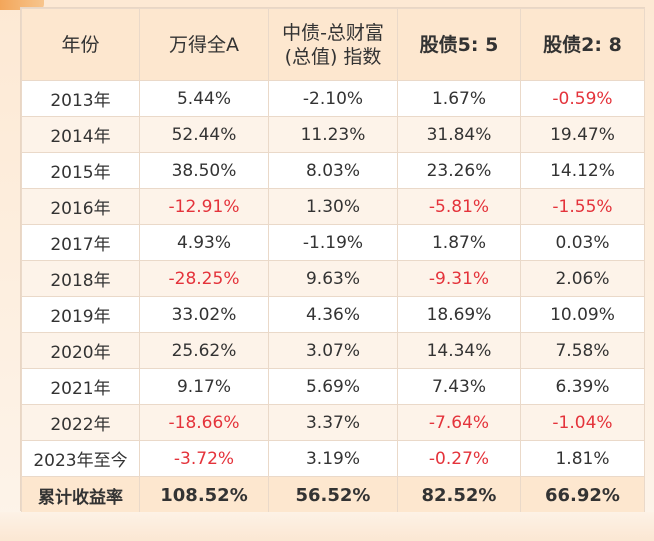 The width and height of the screenshot is (654, 541). Describe the element at coordinates (204, 386) in the screenshot. I see `return-cell: 9.17%` at that location.